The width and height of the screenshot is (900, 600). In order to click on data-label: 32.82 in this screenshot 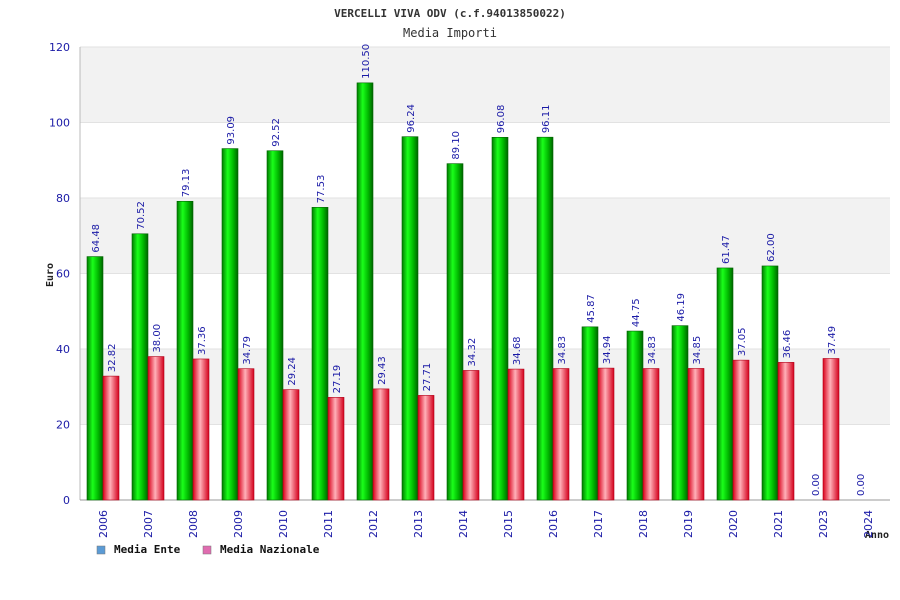, I will do `click(112, 357)`.